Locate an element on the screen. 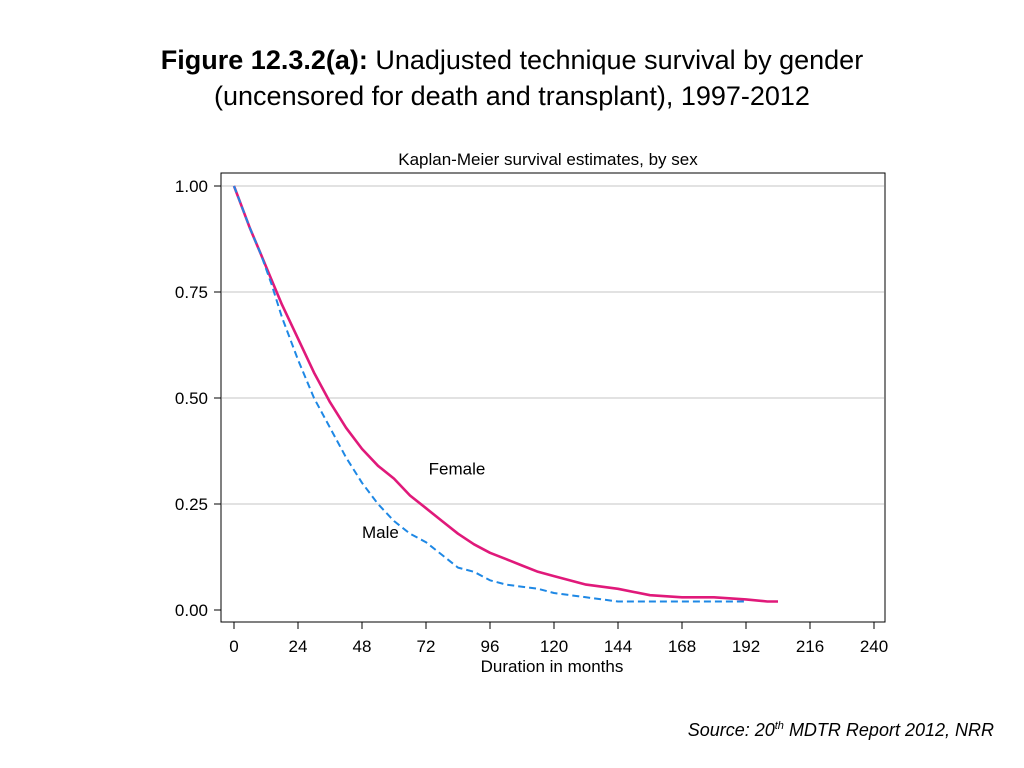 The image size is (1024, 768). x-tick-label: 192 is located at coordinates (746, 646).